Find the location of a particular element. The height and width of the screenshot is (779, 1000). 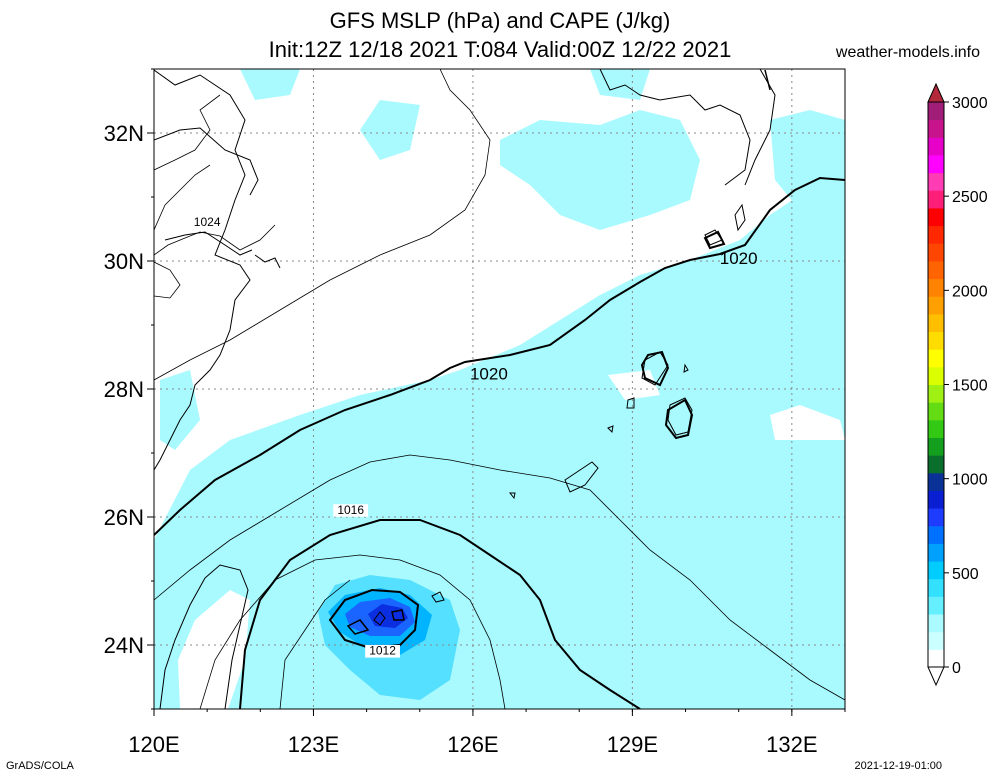

isobar-north-thin is located at coordinates (187, 132).